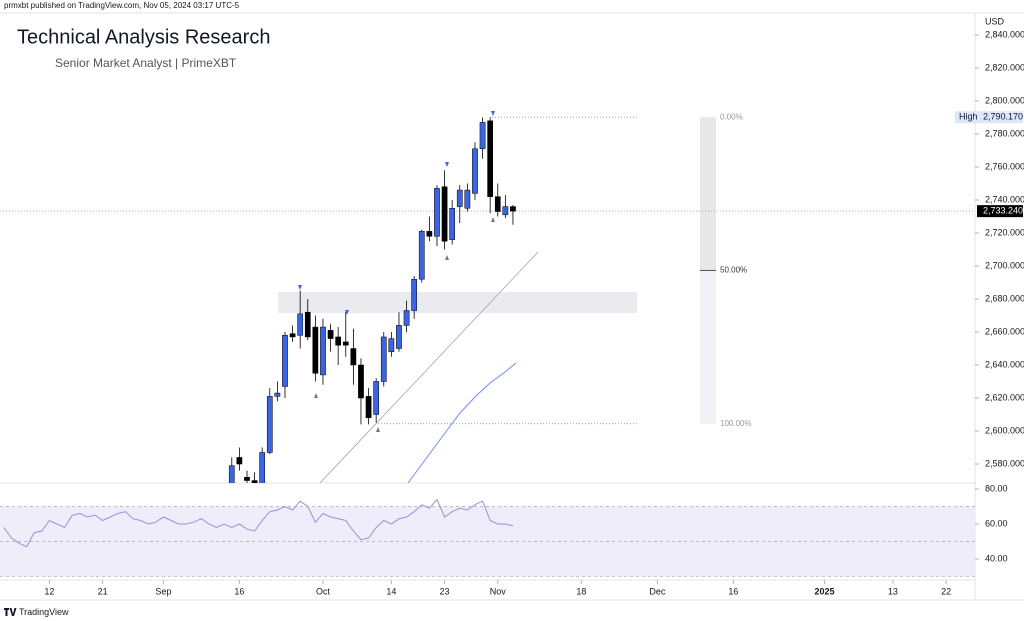 The image size is (1024, 621). What do you see at coordinates (1004, 397) in the screenshot?
I see `y-tick-label: 2,620.000` at bounding box center [1004, 397].